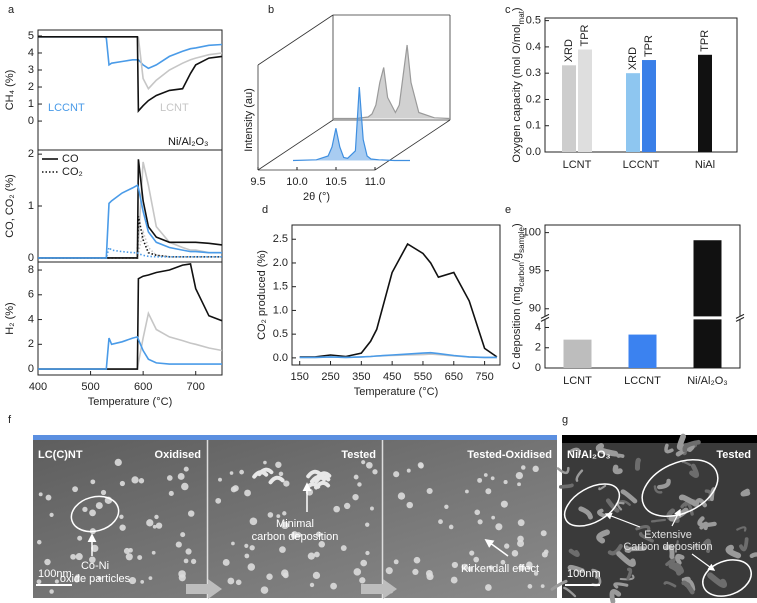 The width and height of the screenshot is (757, 603). I want to click on y-tick-label: 1.0, so click(280, 310).